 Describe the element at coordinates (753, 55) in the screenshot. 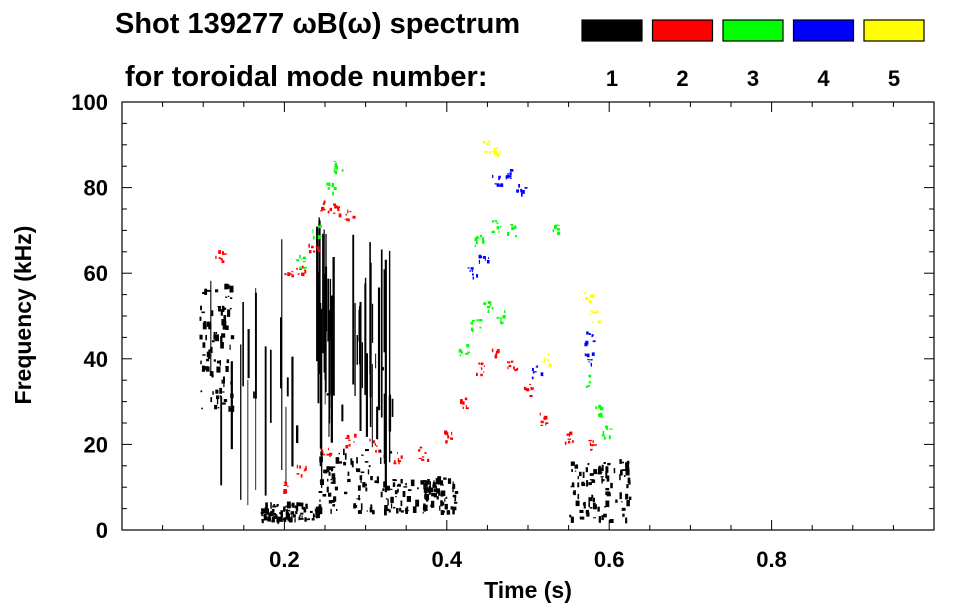

I see `legend: 1 2 3 4 5` at that location.